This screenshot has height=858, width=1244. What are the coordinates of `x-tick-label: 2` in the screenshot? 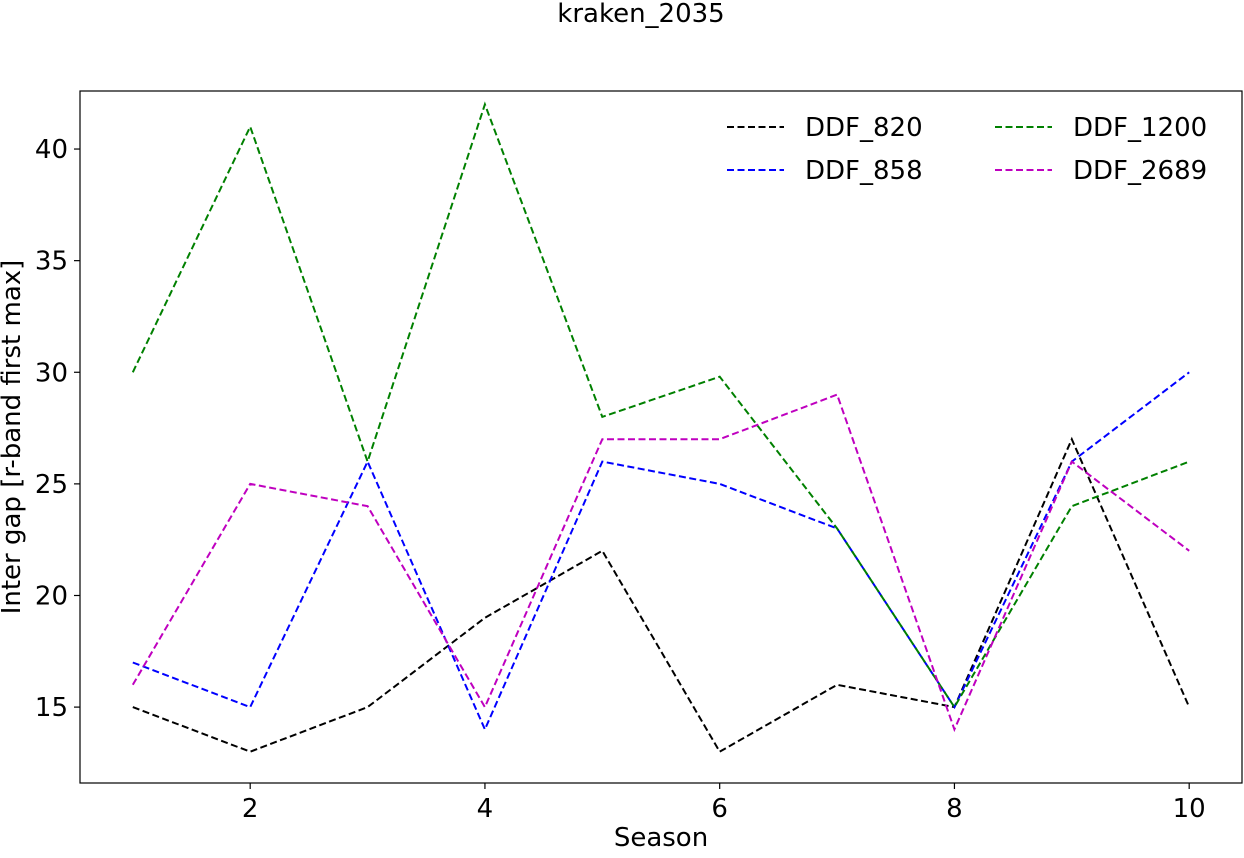 It's located at (250, 809).